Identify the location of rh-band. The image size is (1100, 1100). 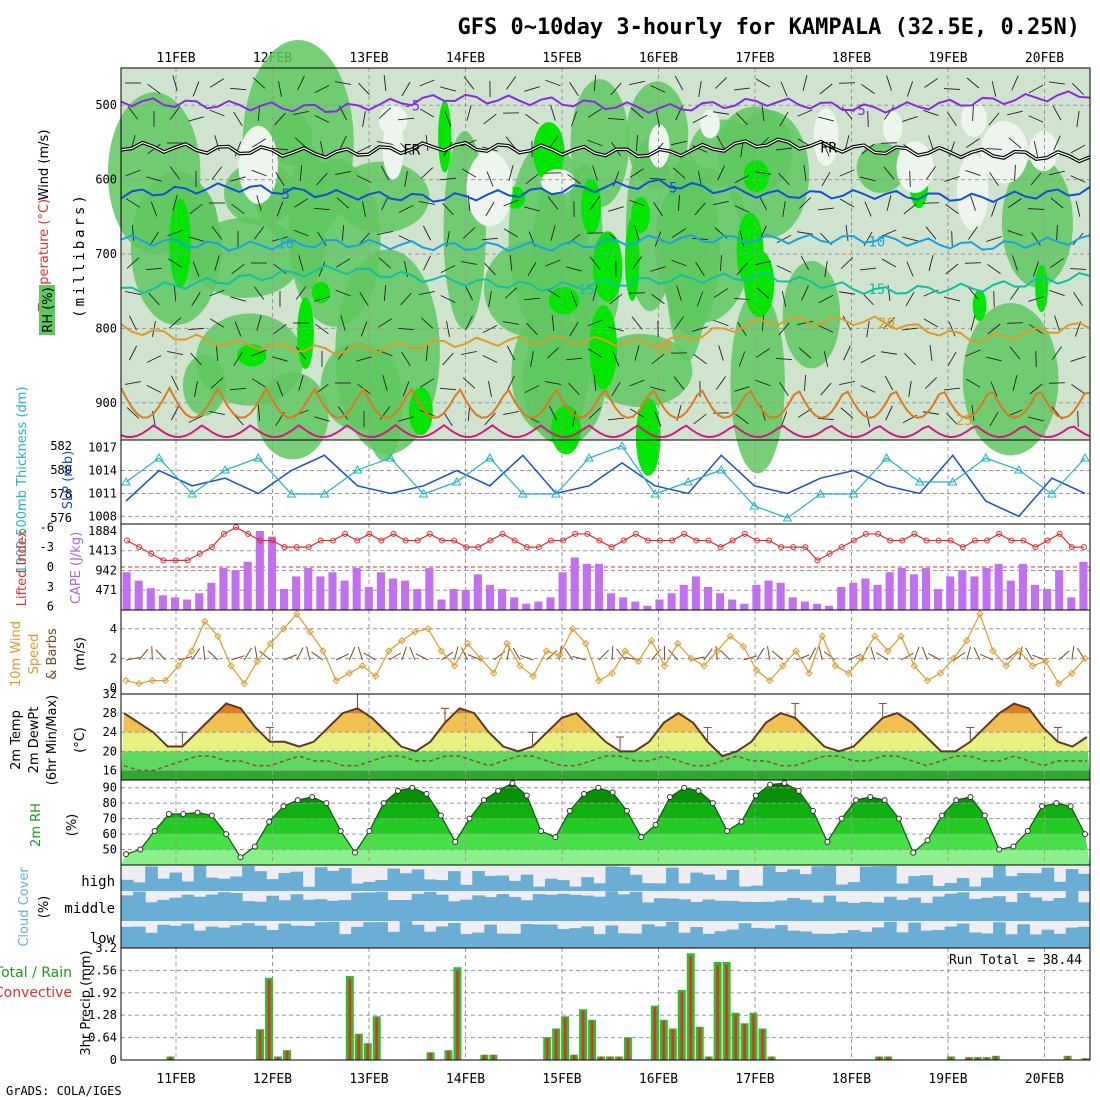
(605, 857).